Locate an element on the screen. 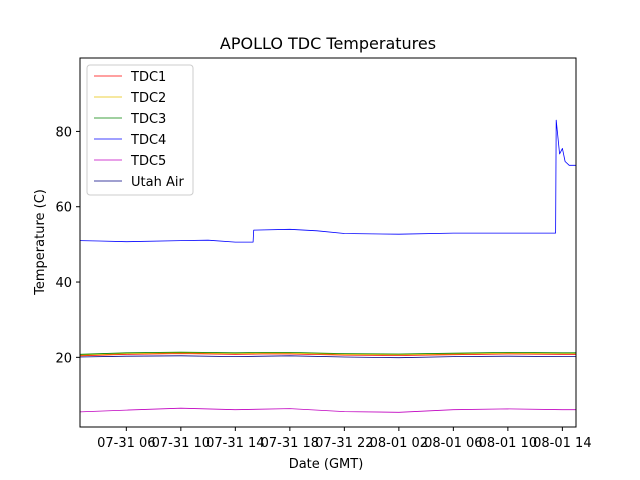  y-axis-ticks: 20 40 60 80 is located at coordinates (67, 245).